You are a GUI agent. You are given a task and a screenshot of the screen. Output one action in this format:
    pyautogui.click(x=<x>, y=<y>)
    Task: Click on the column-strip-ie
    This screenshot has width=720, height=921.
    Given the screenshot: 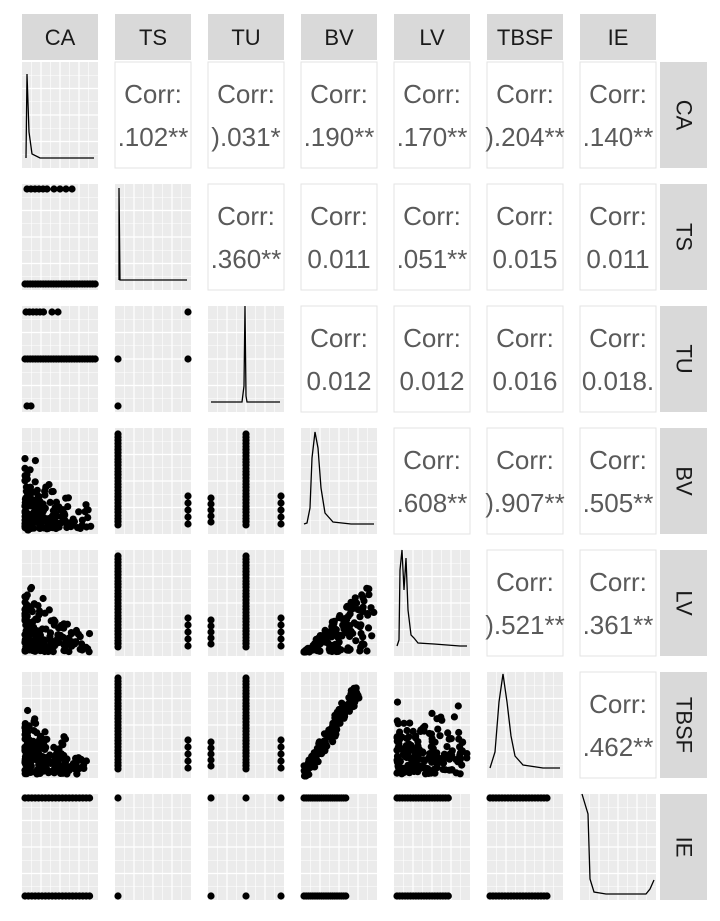 What is the action you would take?
    pyautogui.click(x=618, y=37)
    